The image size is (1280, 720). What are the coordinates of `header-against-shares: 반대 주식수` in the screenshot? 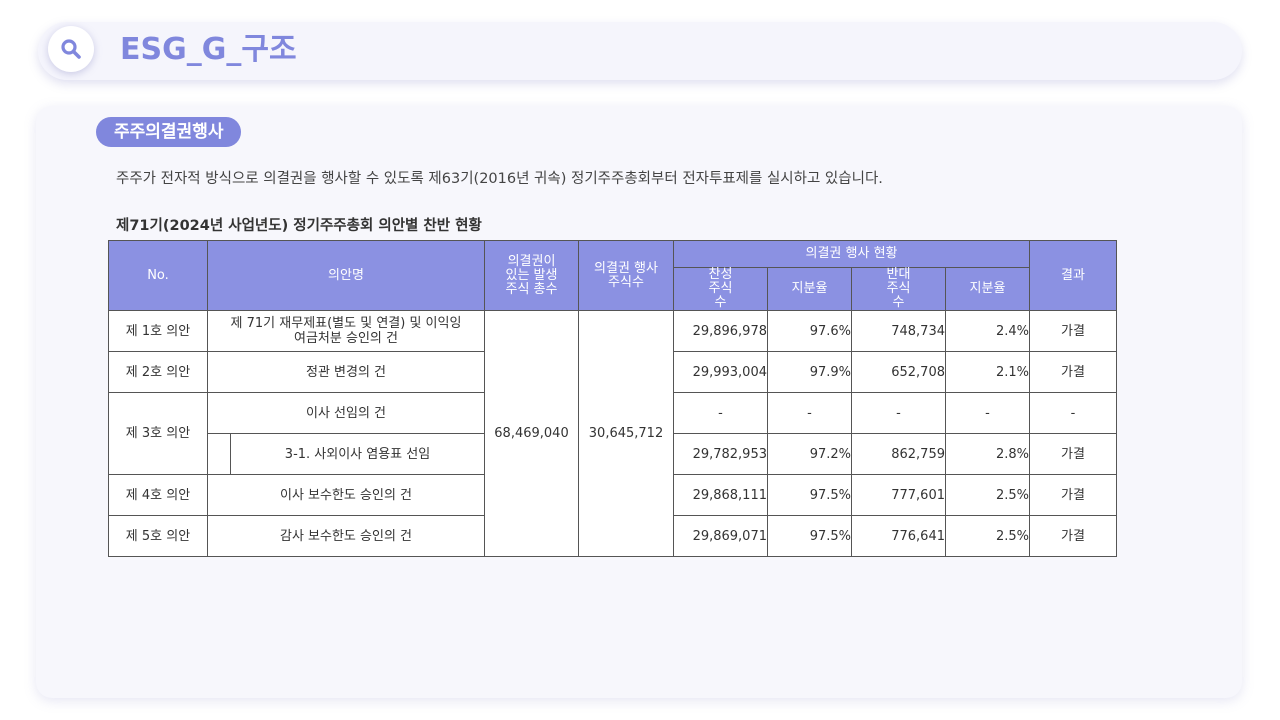 It's located at (898, 289).